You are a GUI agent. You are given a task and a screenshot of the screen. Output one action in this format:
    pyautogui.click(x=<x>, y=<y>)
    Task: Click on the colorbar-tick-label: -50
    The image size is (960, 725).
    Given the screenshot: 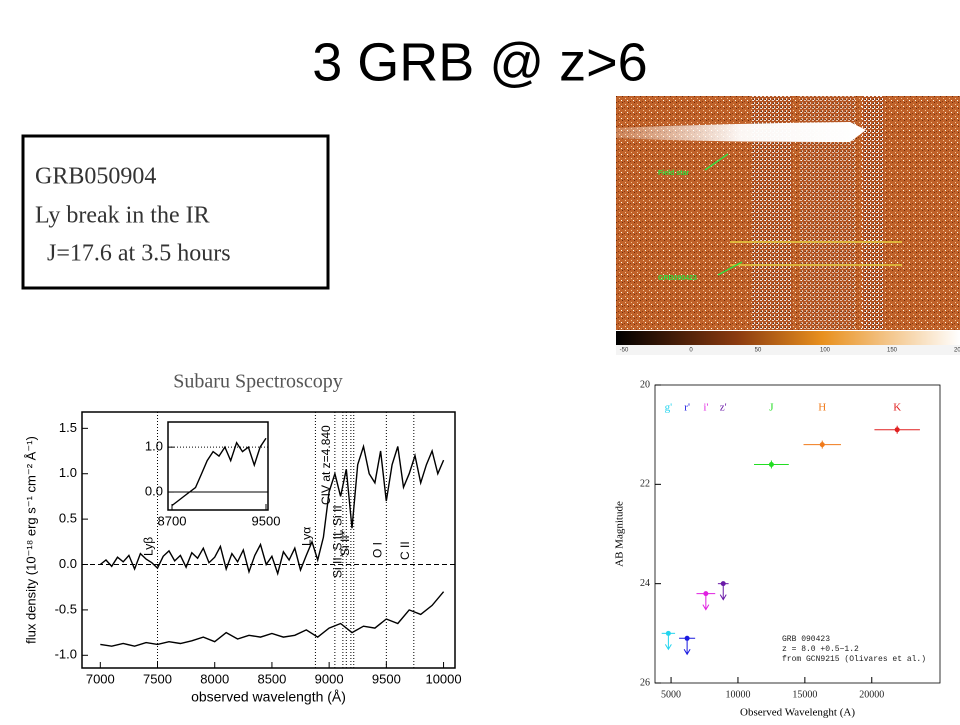 What is the action you would take?
    pyautogui.click(x=624, y=351)
    